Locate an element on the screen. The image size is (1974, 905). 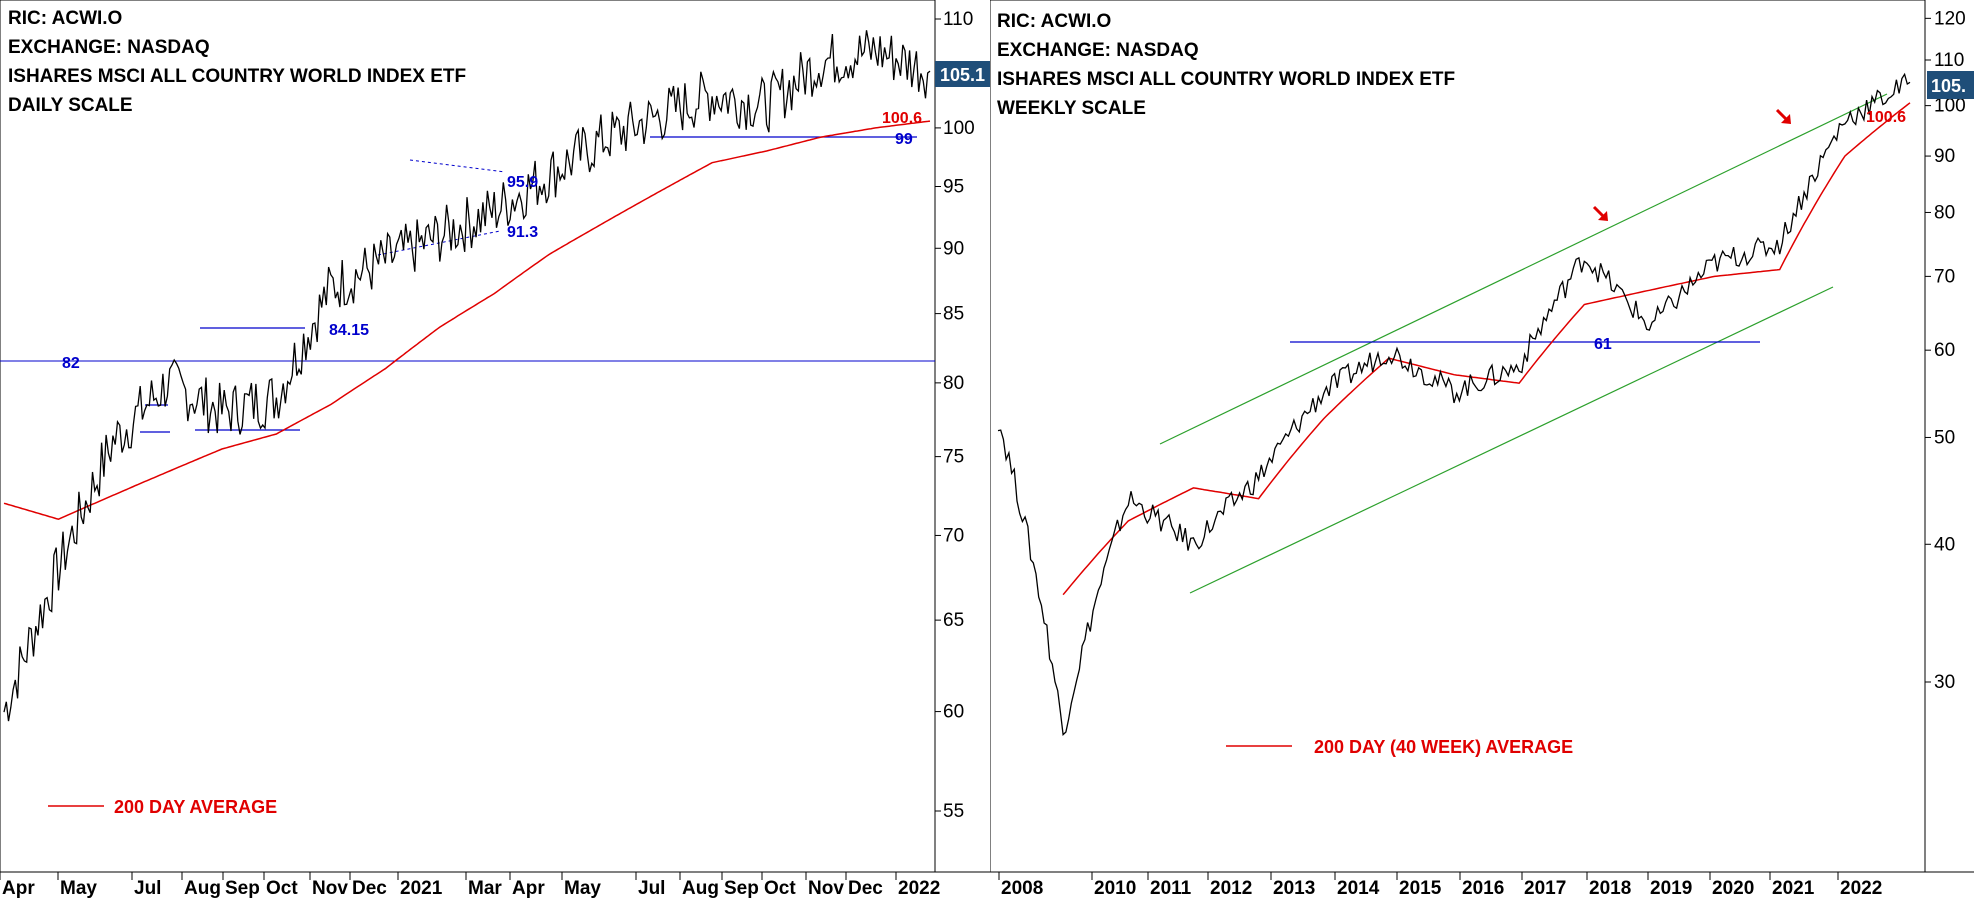
triangle-upper-line is located at coordinates (457, 166).